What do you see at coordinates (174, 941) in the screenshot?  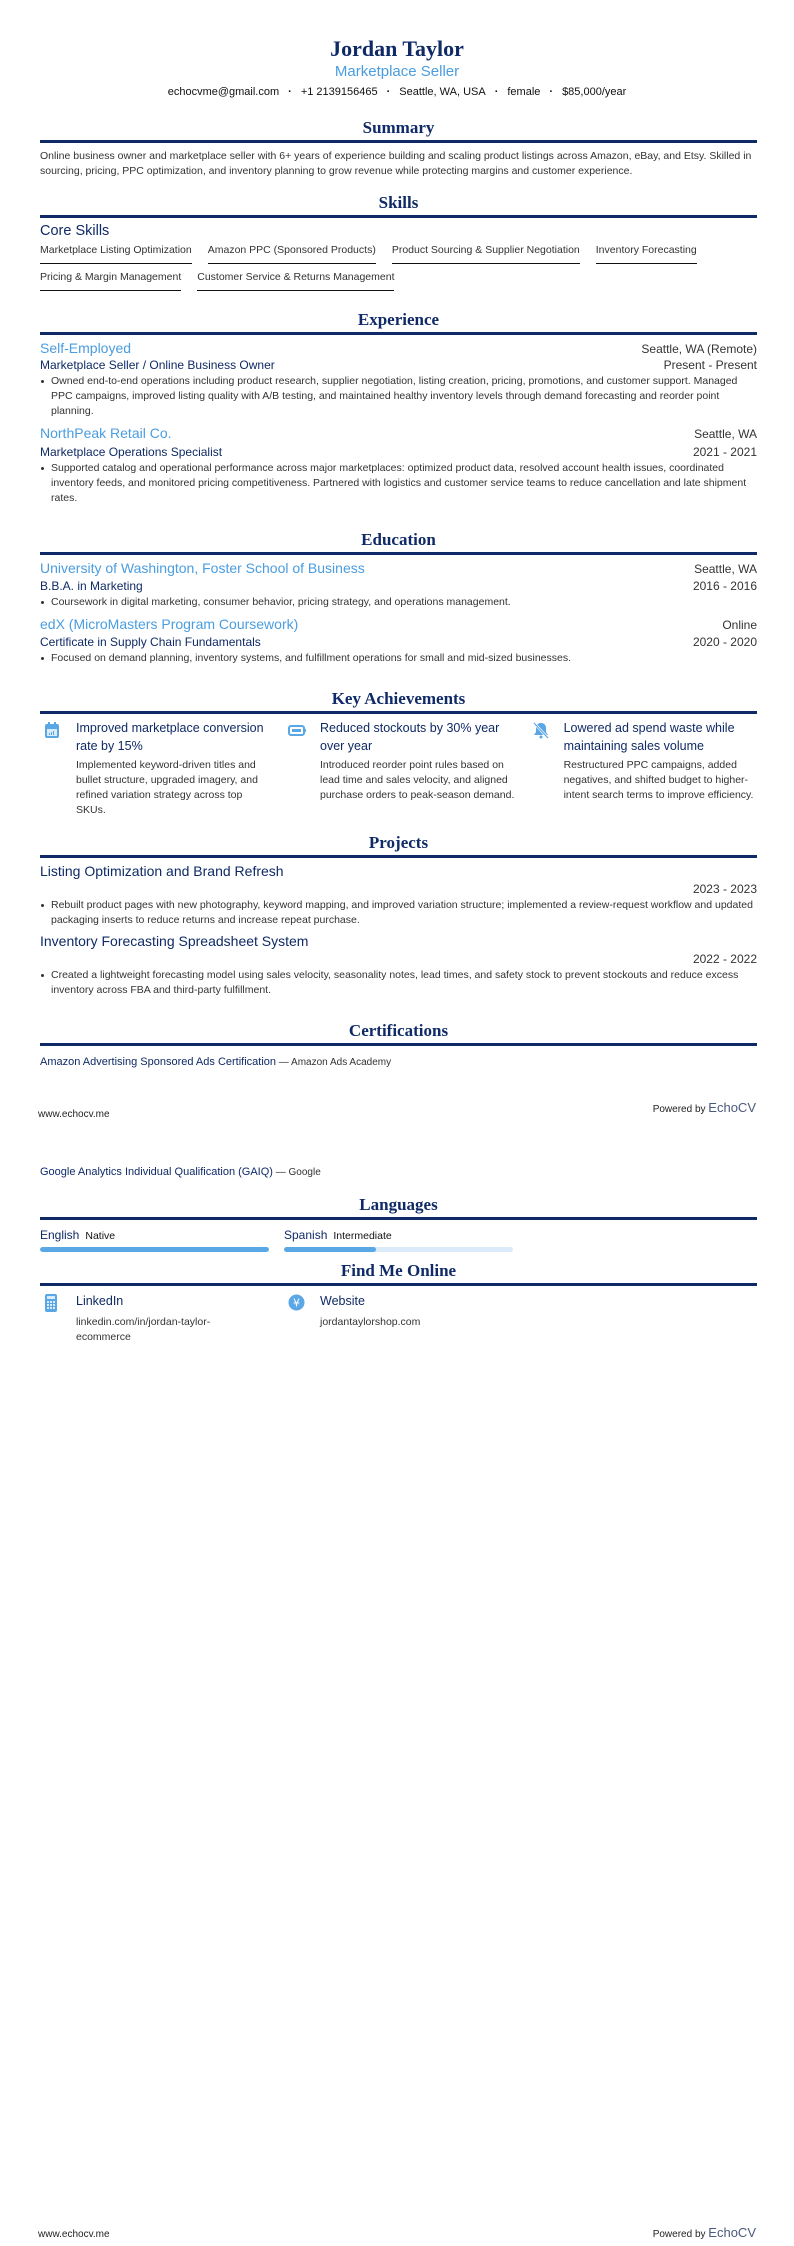 I see `project-name: Inventory Forecasting Spreadsheet System` at bounding box center [174, 941].